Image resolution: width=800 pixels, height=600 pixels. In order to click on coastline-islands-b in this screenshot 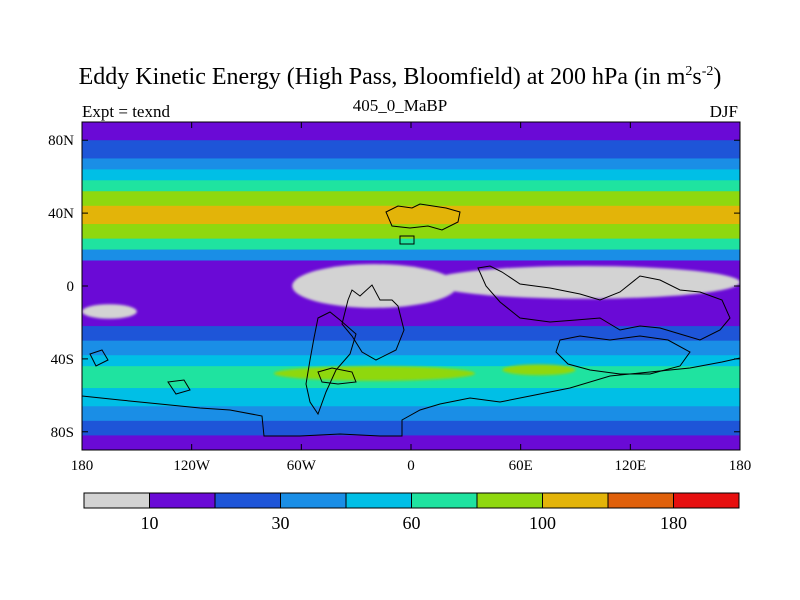, I will do `click(179, 387)`.